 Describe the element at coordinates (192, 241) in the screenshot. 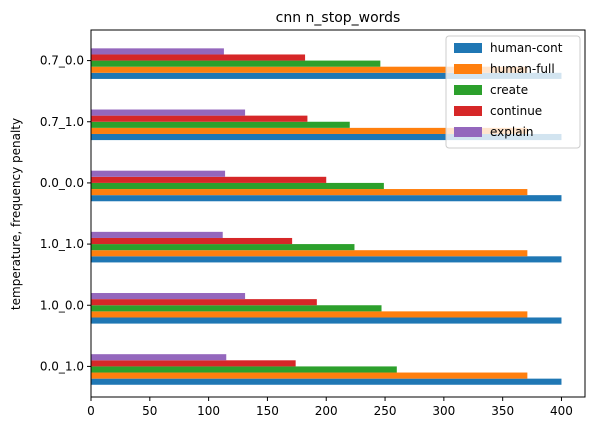

I see `bar-continue-1.0_1.0` at that location.